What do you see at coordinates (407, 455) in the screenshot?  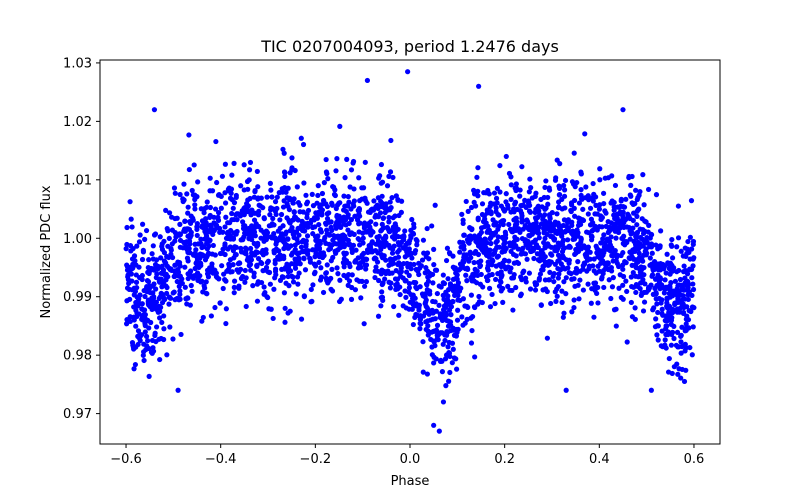 I see `x-axis: −0.6 −0.4 −0.2 0.0 0.2 0.4 0.6` at bounding box center [407, 455].